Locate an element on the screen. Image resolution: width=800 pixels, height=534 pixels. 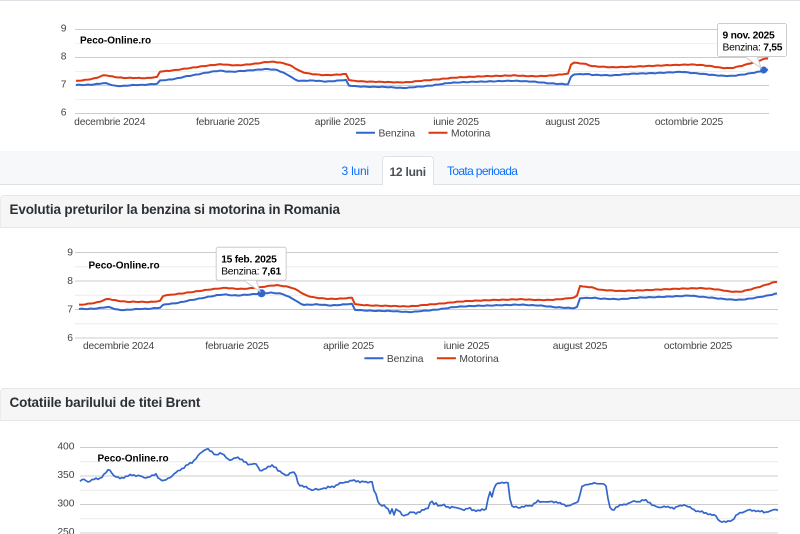
svg-text: 15 feb. 2025 is located at coordinates (249, 259).